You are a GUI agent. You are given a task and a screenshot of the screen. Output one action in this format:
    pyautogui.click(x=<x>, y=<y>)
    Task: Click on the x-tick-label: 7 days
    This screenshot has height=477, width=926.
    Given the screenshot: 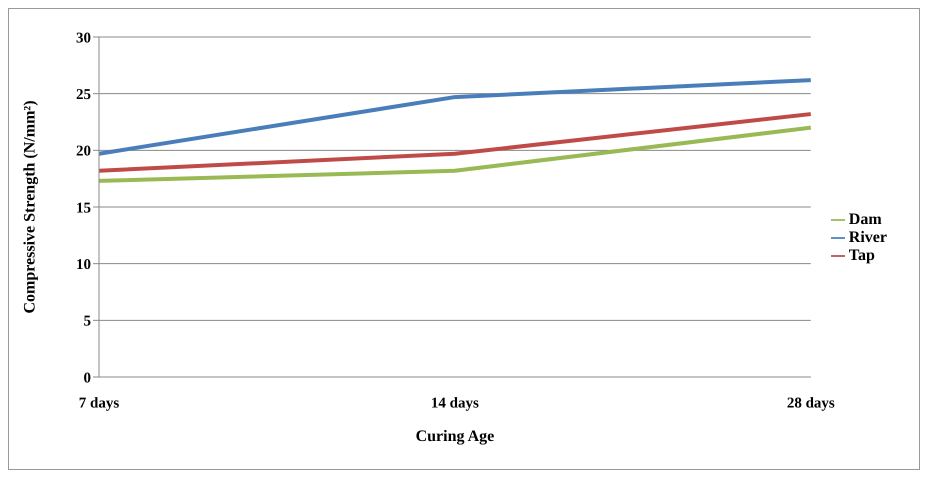 What is the action you would take?
    pyautogui.click(x=99, y=404)
    